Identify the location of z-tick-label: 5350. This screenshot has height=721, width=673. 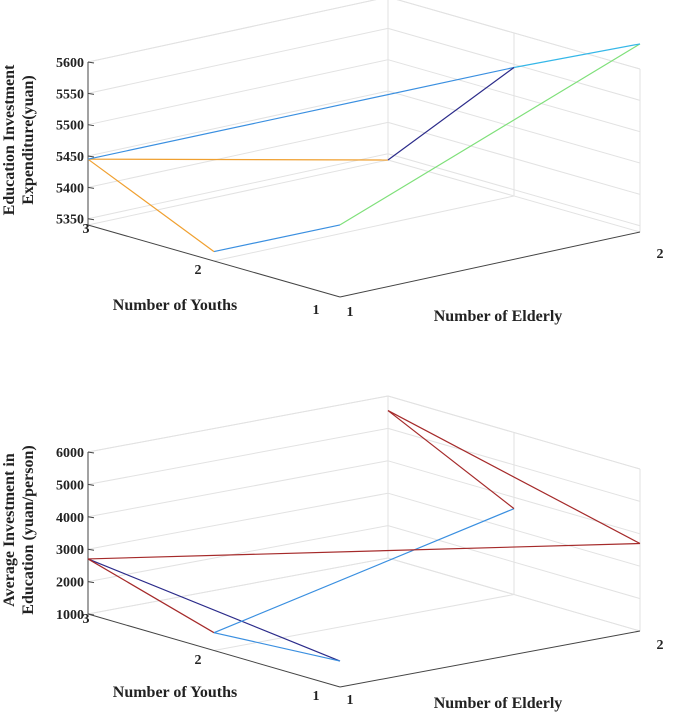
(70, 220).